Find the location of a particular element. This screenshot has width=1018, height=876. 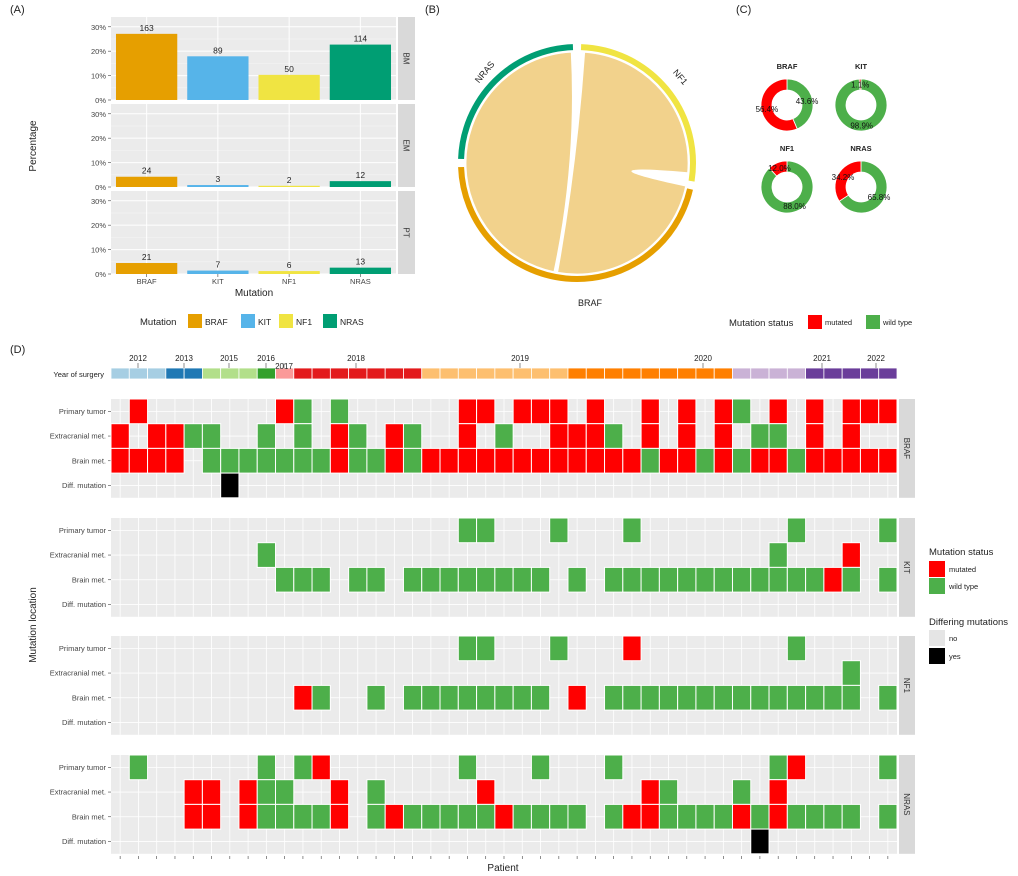

panel-label-a: (A) is located at coordinates (17, 10).